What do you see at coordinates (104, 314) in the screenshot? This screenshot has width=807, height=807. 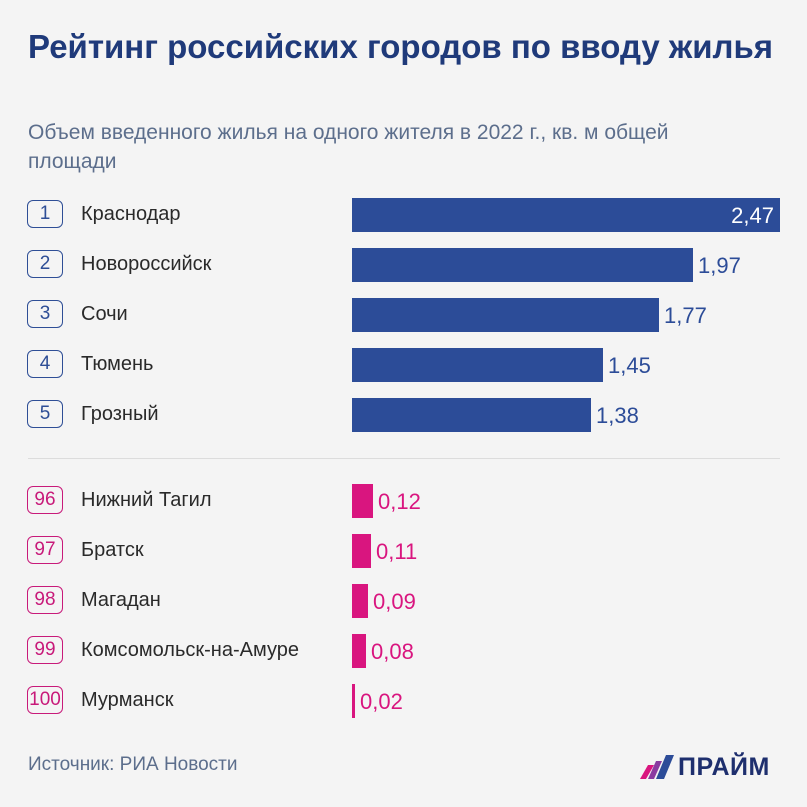 I see `city-label: Сочи` at bounding box center [104, 314].